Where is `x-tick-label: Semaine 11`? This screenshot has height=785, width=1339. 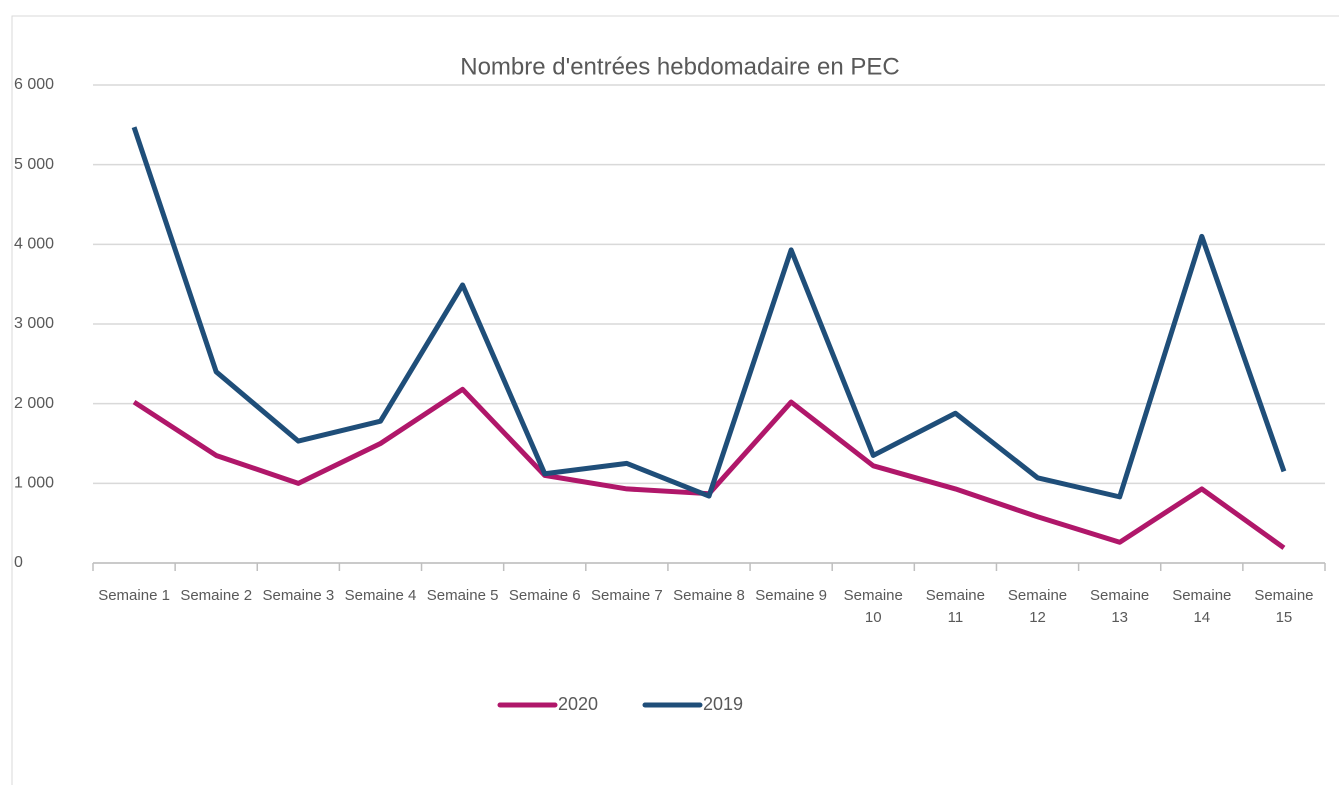
x-tick-label: Semaine 11 is located at coordinates (955, 606).